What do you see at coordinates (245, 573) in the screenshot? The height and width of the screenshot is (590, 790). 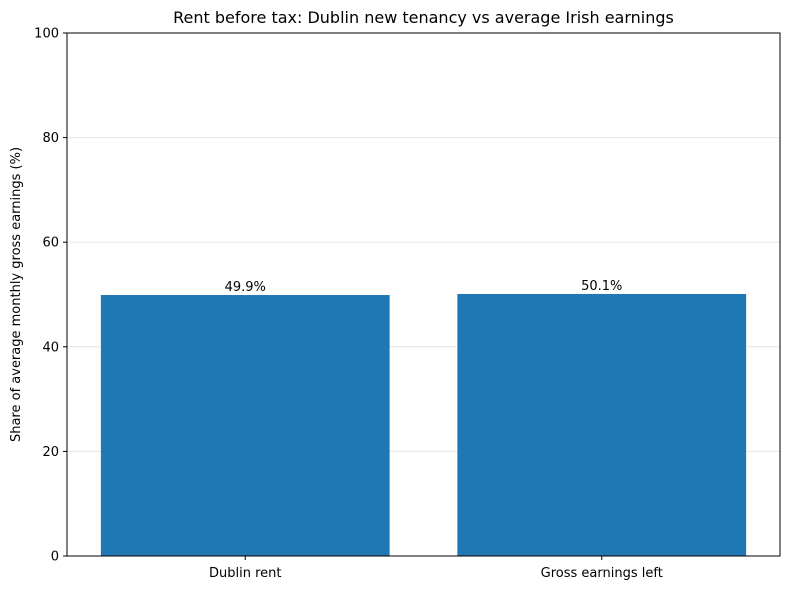 I see `x-tick-label: Dublin rent` at bounding box center [245, 573].